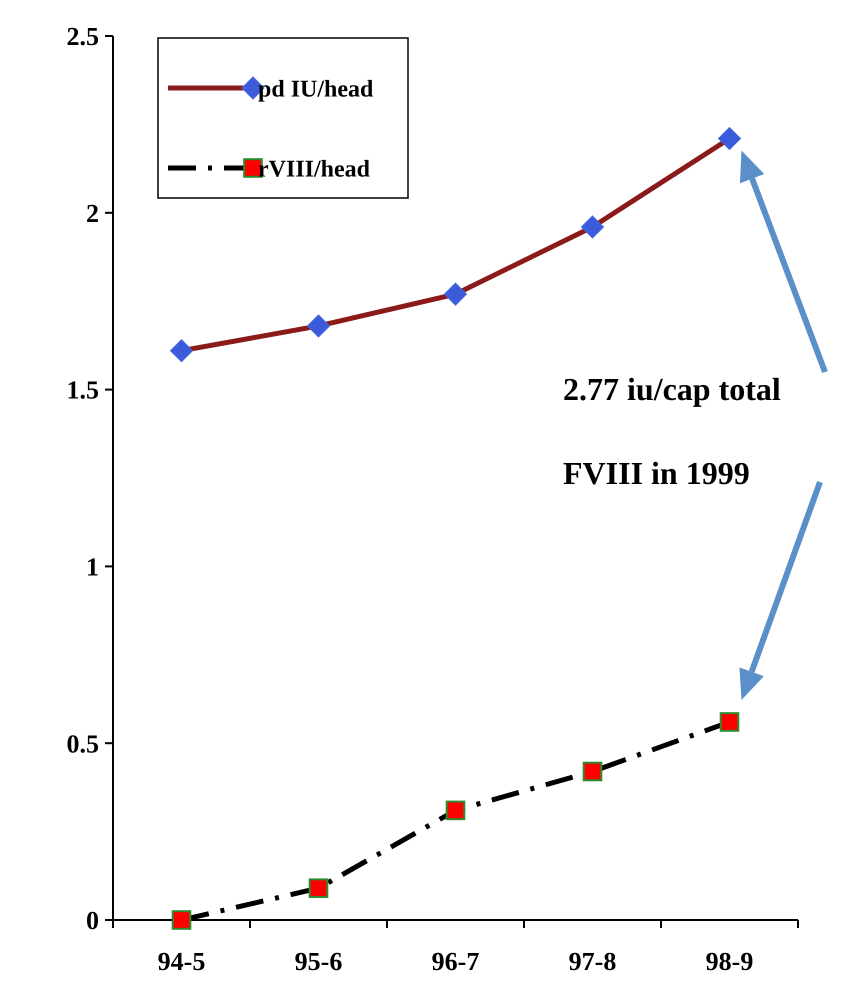 This screenshot has height=995, width=861. I want to click on y-tick-label: 0.5, so click(82, 743).